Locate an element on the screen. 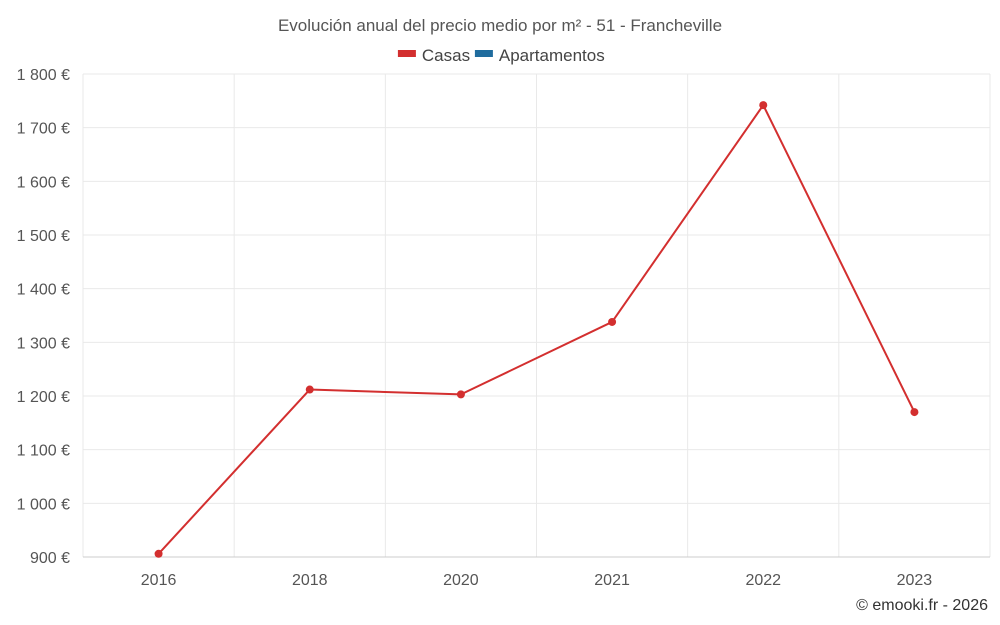 The height and width of the screenshot is (625, 1000). y-tick-label-4: 1 300 € is located at coordinates (43, 343).